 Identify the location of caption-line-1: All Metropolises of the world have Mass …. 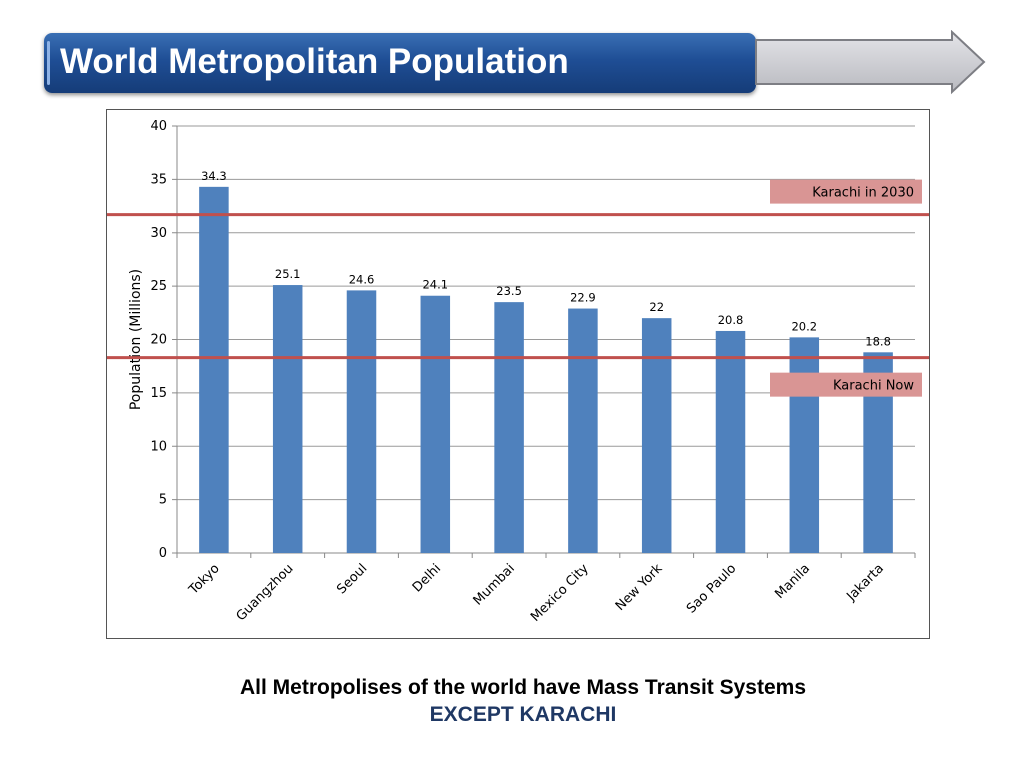
(523, 687).